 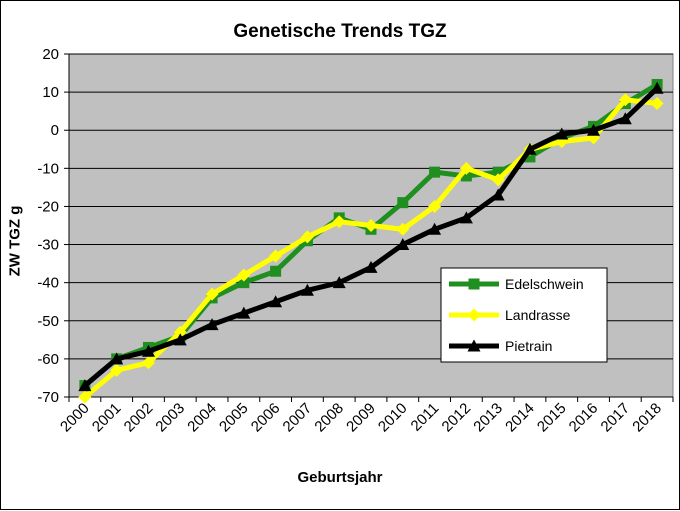 What do you see at coordinates (528, 346) in the screenshot?
I see `legend-label-pietrain: Pietrain` at bounding box center [528, 346].